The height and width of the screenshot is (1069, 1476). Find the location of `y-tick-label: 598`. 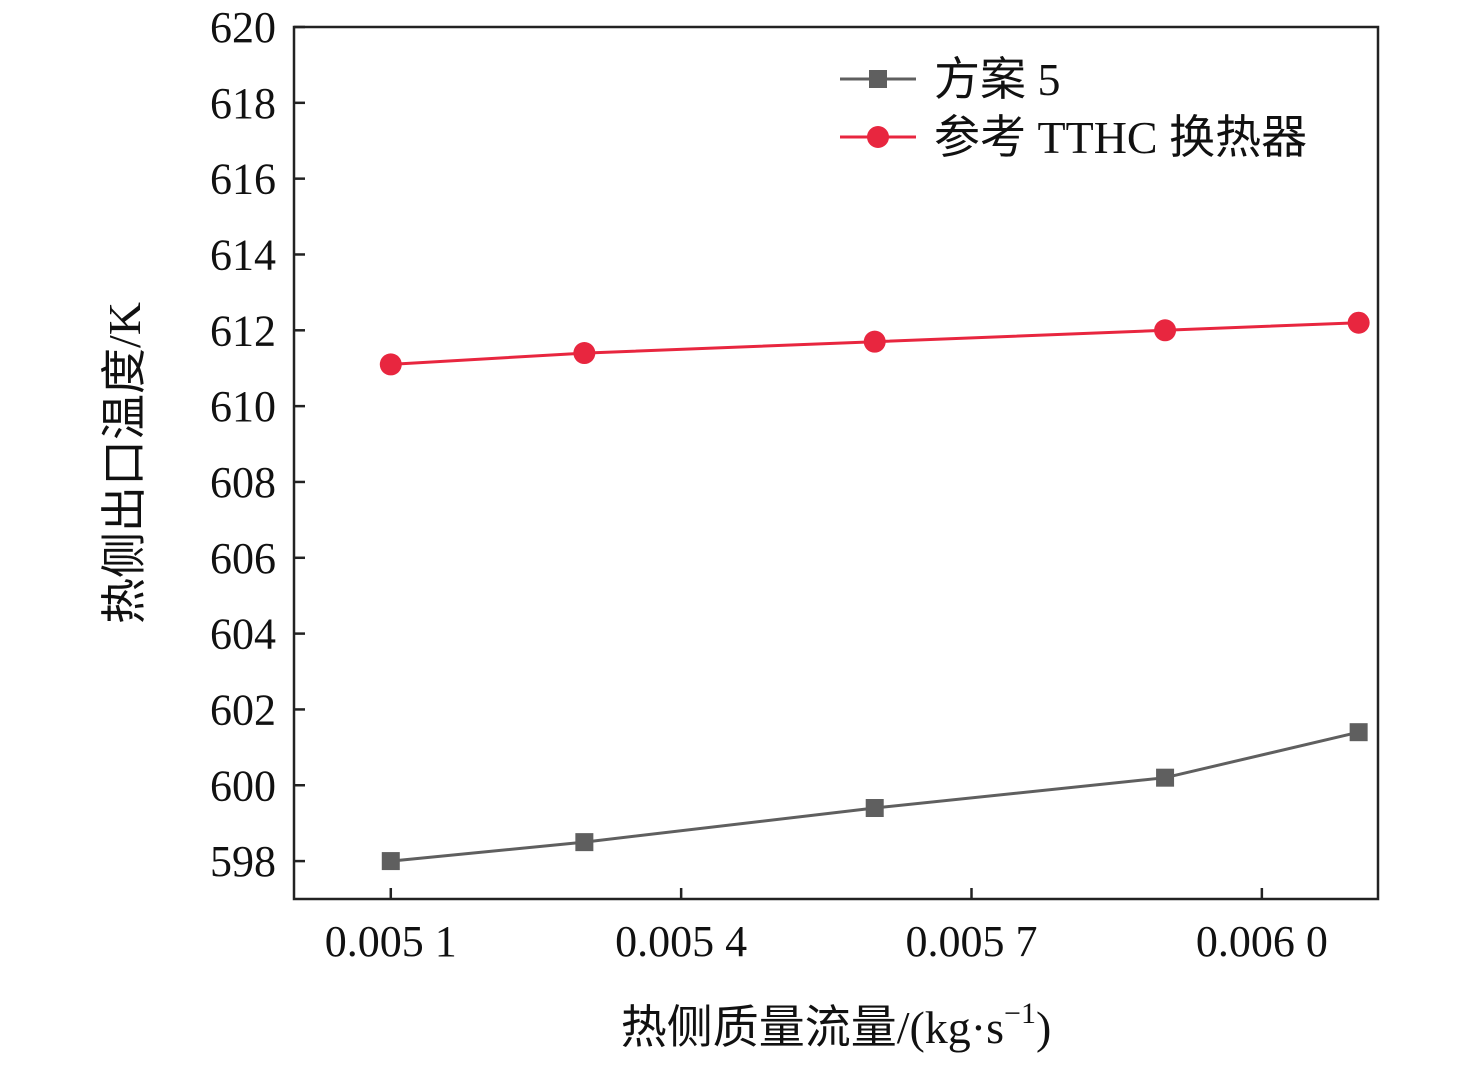

y-tick-label: 598 is located at coordinates (243, 861).